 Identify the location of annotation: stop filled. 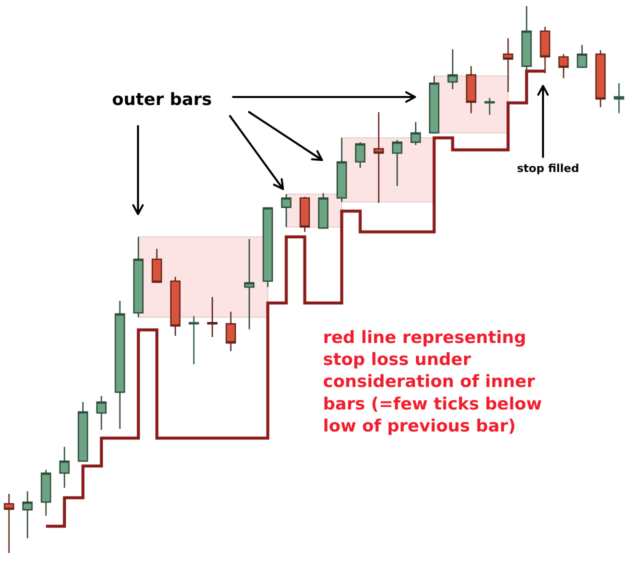
(548, 168).